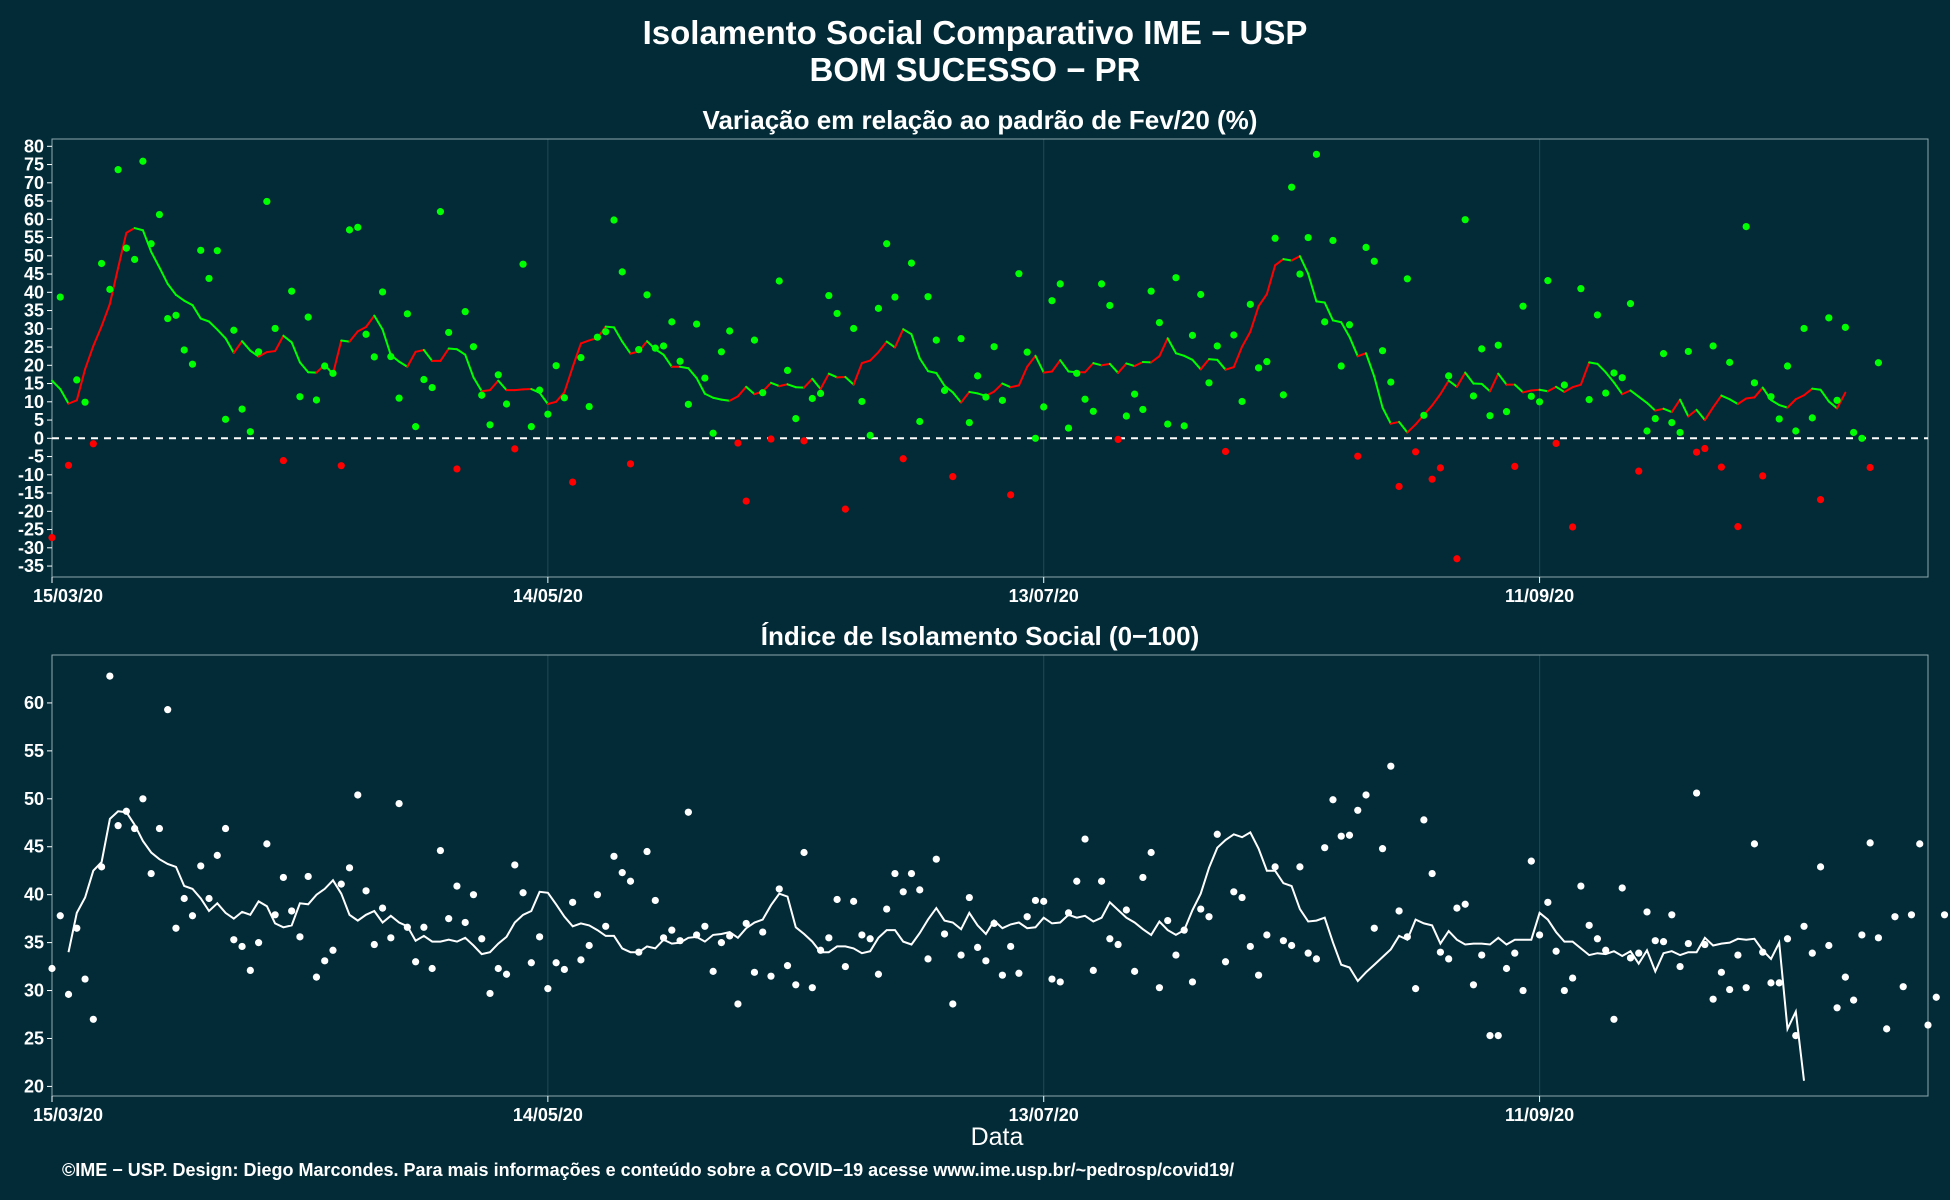 The height and width of the screenshot is (1200, 1950). Describe the element at coordinates (548, 1115) in the screenshot. I see `panel2-x-tick-label: 14/05/20` at that location.